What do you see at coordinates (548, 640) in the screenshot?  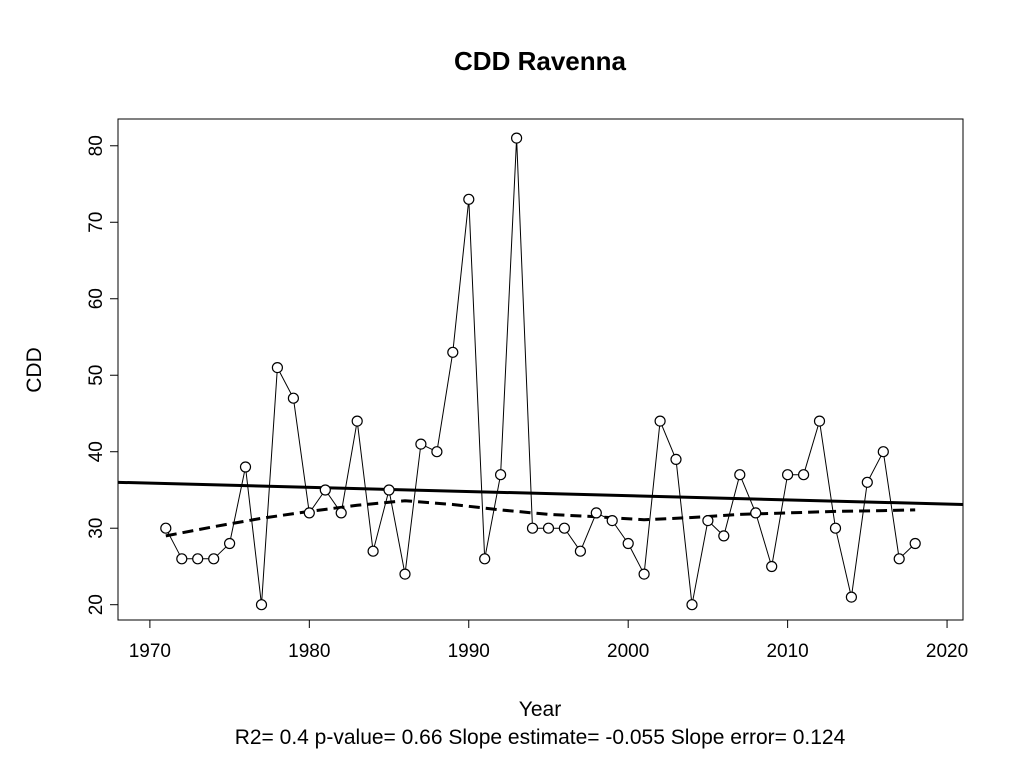 I see `x-axis: 1970 1980 1990 2000 2010 2020` at bounding box center [548, 640].